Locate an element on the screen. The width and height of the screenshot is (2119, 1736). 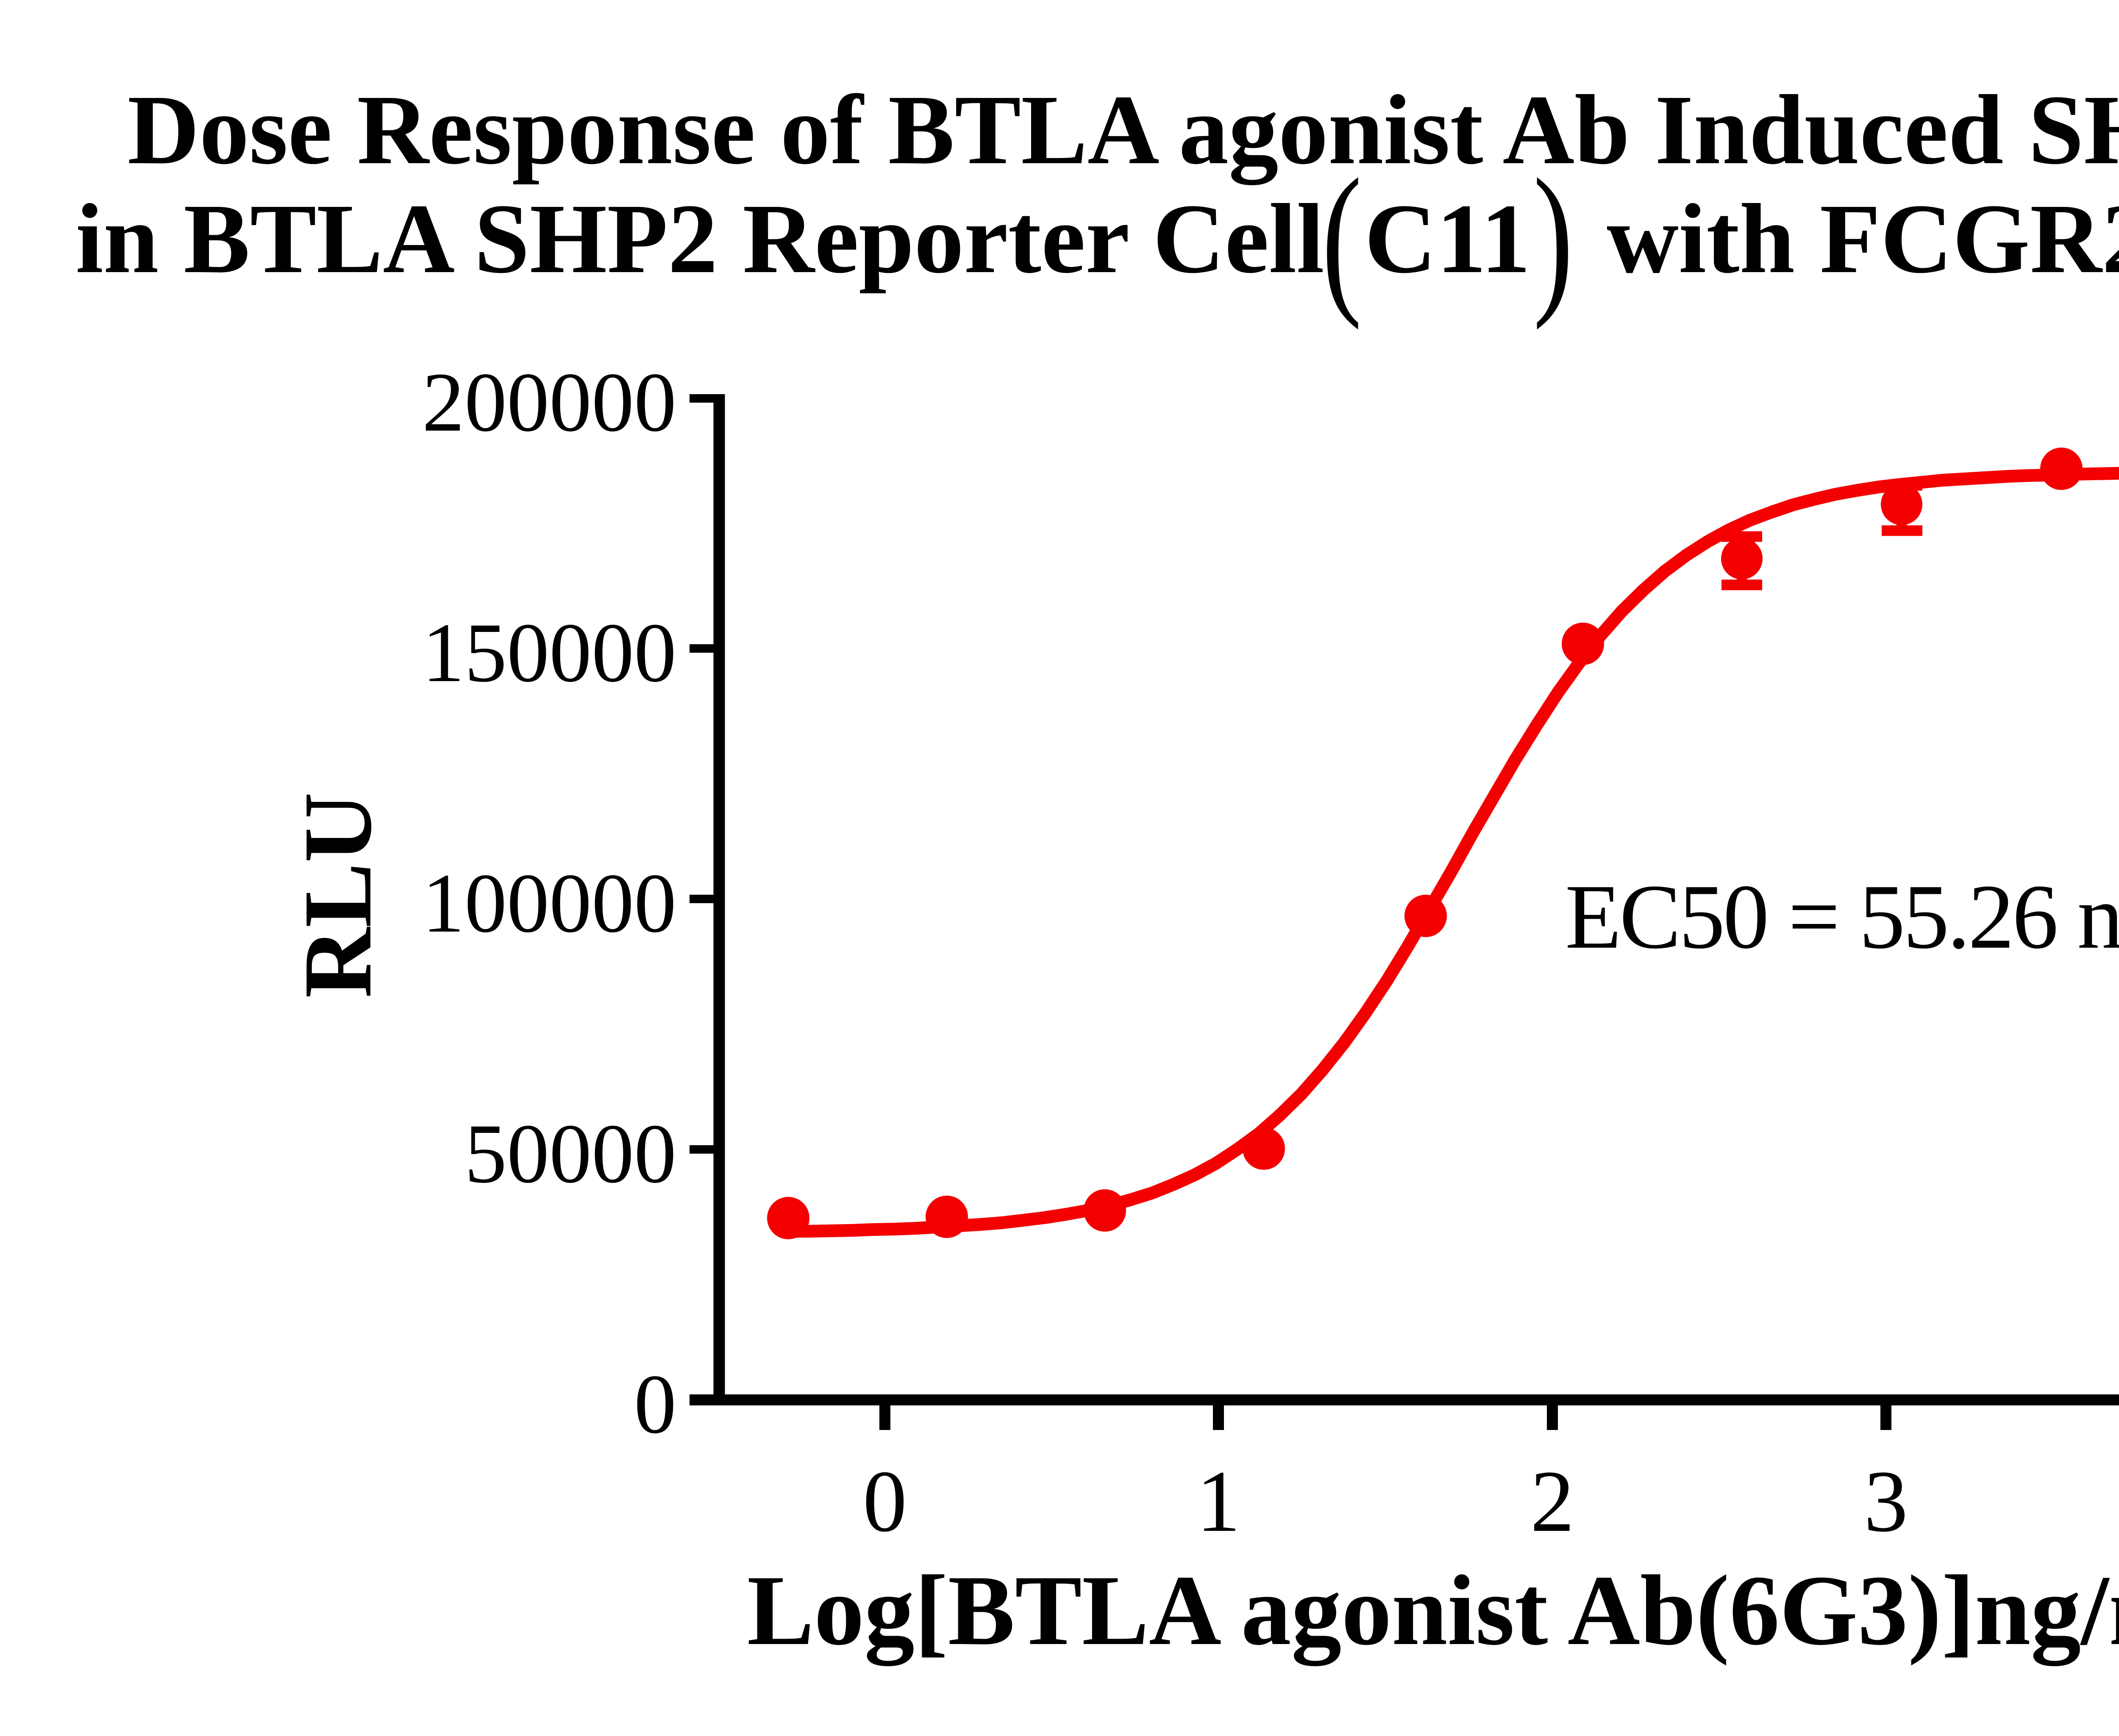
svg-text: Log[BTLA agonist Ab(6G3)]ng/ml is located at coordinates (1433, 1610).